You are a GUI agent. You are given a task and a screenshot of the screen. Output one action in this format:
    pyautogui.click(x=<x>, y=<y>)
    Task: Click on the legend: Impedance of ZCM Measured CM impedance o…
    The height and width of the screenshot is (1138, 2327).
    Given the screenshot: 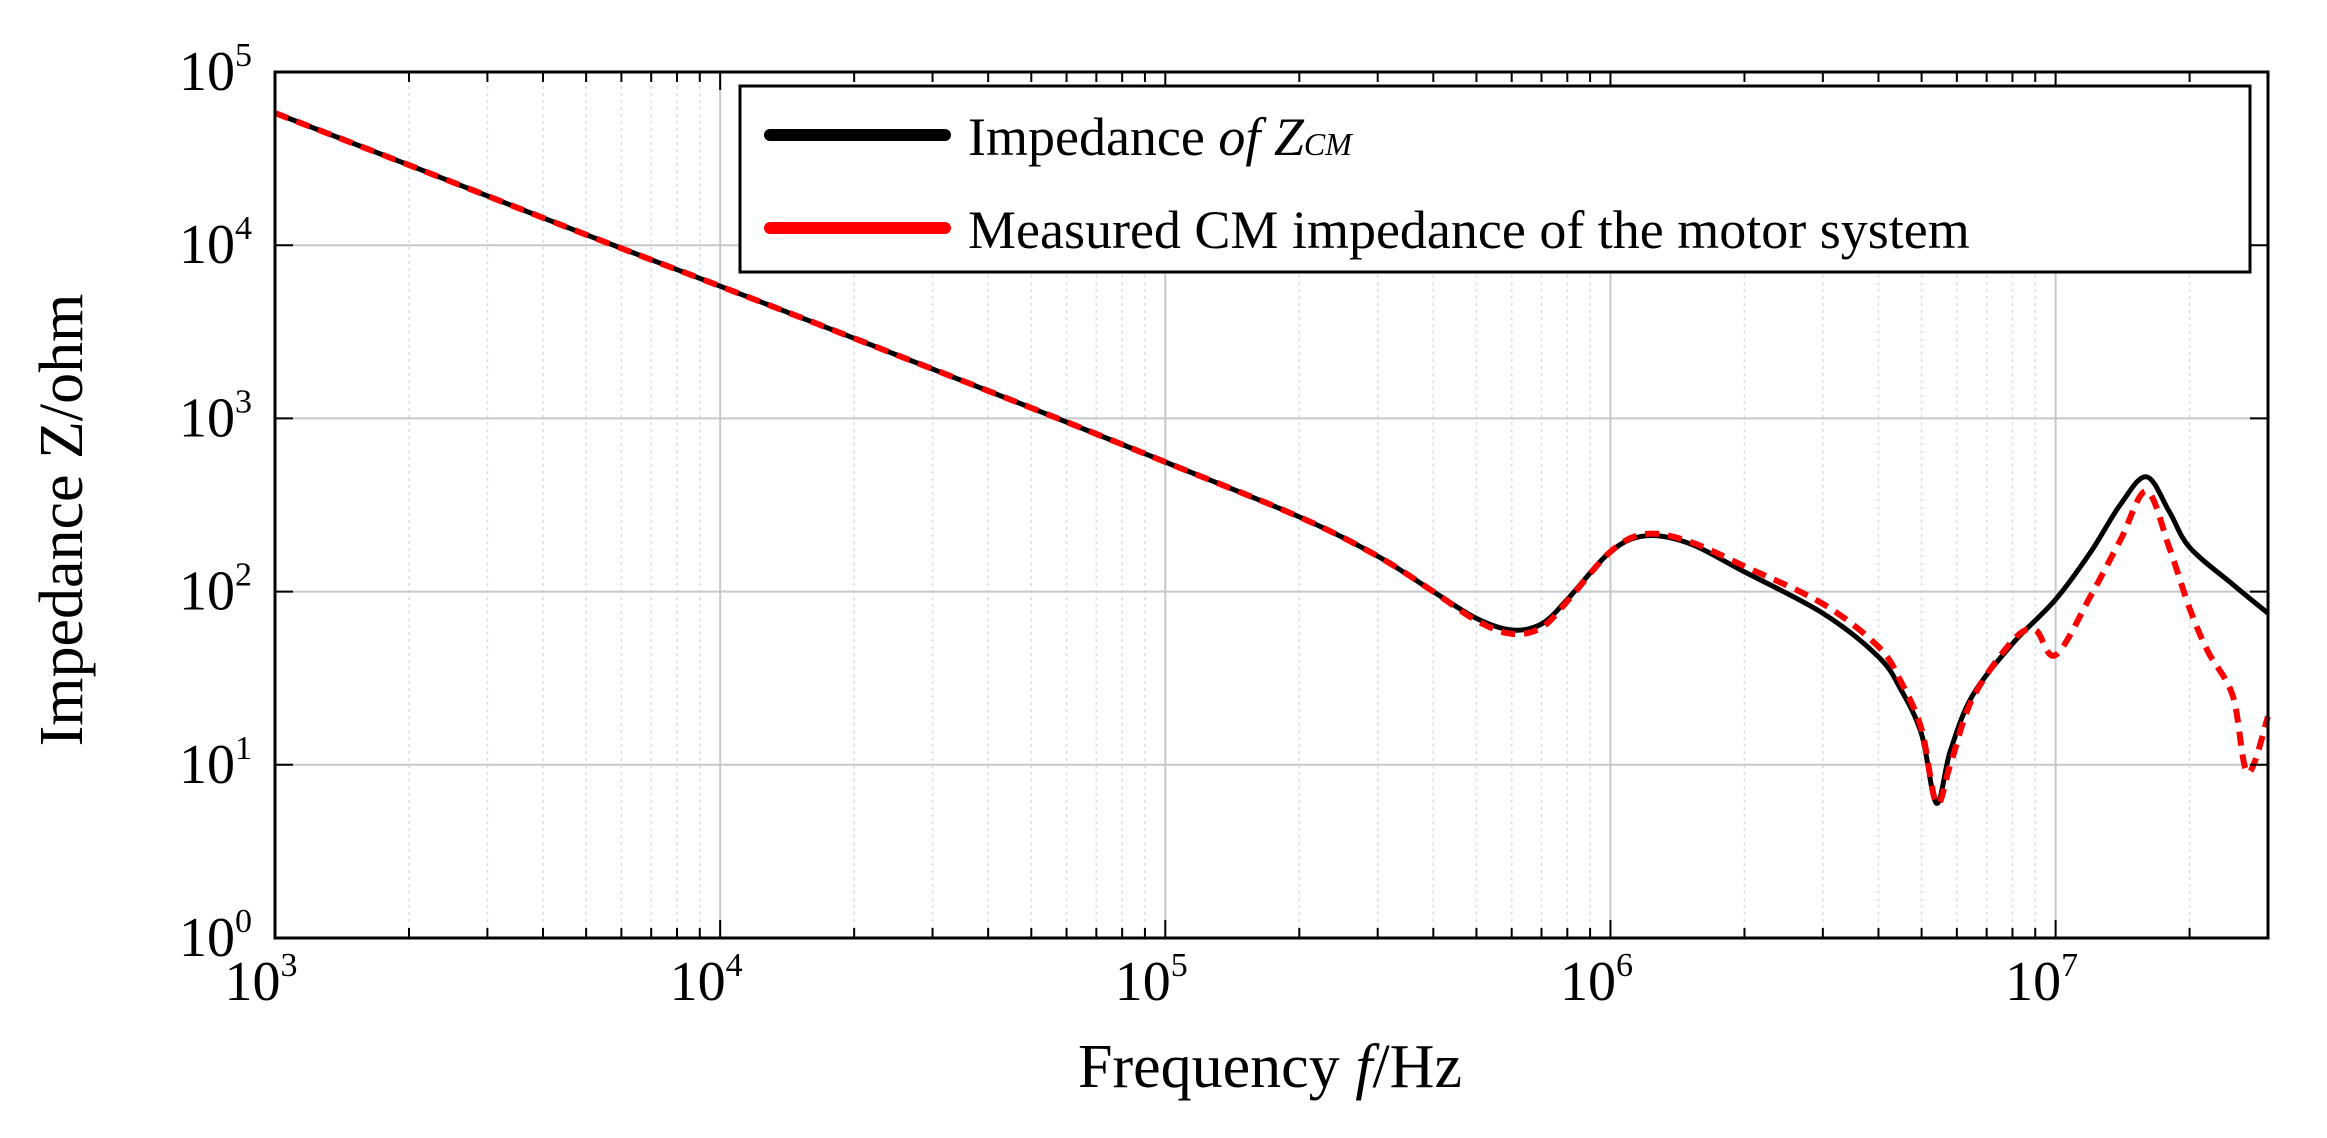 What is the action you would take?
    pyautogui.click(x=1495, y=179)
    